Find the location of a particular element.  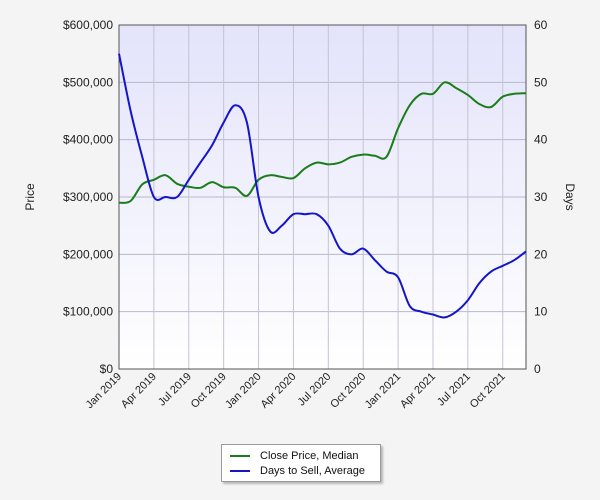

x-tick-label: Apr 2021 is located at coordinates (418, 391).